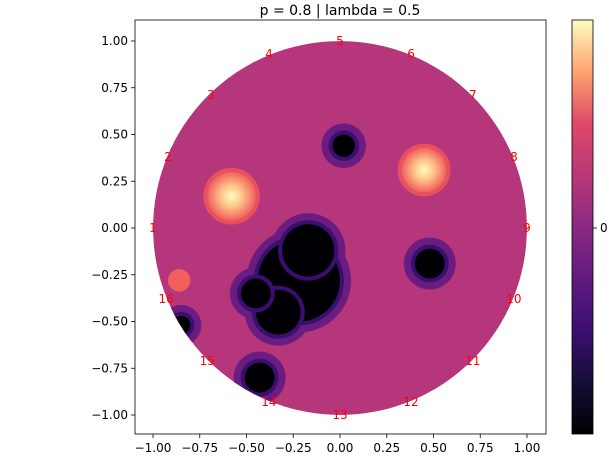 This screenshot has width=614, height=460. I want to click on y-tick-label-5: −0.25, so click(109, 275).